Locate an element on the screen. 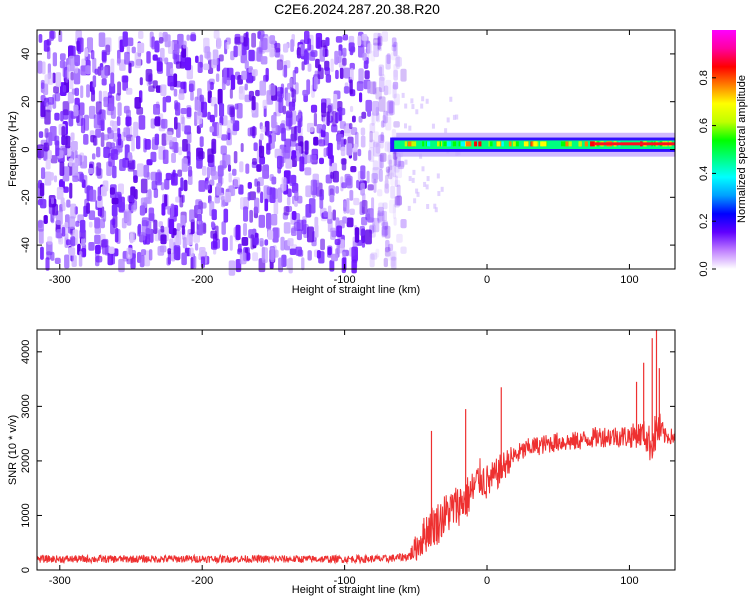  spectrogram-x-tick-label-1: -200 is located at coordinates (202, 280).